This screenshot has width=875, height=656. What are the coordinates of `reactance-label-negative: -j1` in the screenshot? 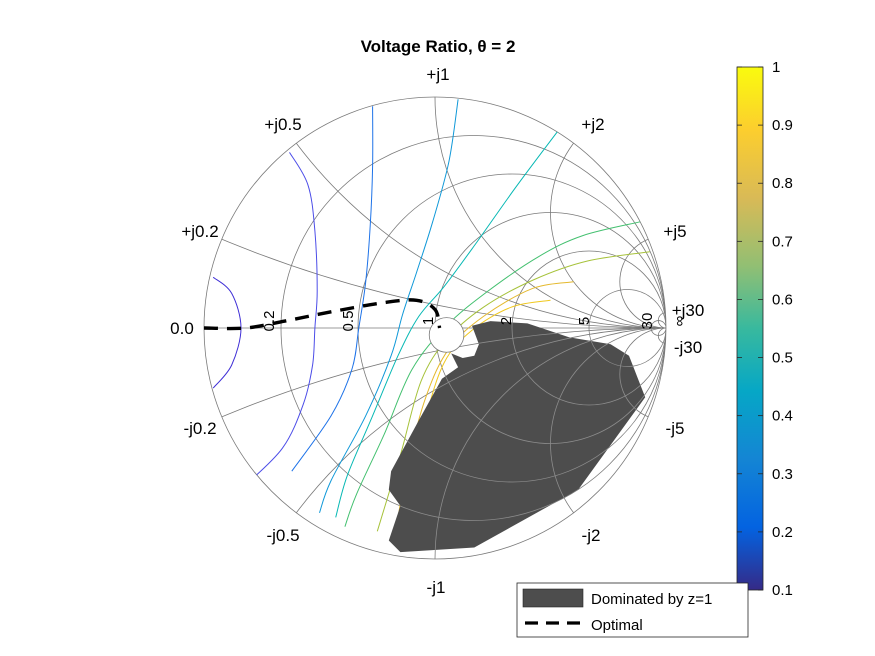 It's located at (436, 587).